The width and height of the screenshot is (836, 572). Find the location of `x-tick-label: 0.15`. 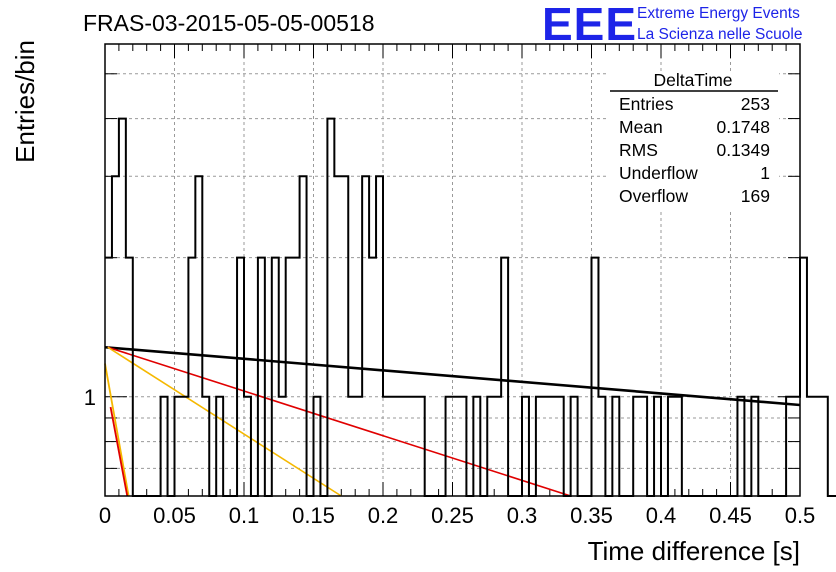

x-tick-label: 0.15 is located at coordinates (313, 515).